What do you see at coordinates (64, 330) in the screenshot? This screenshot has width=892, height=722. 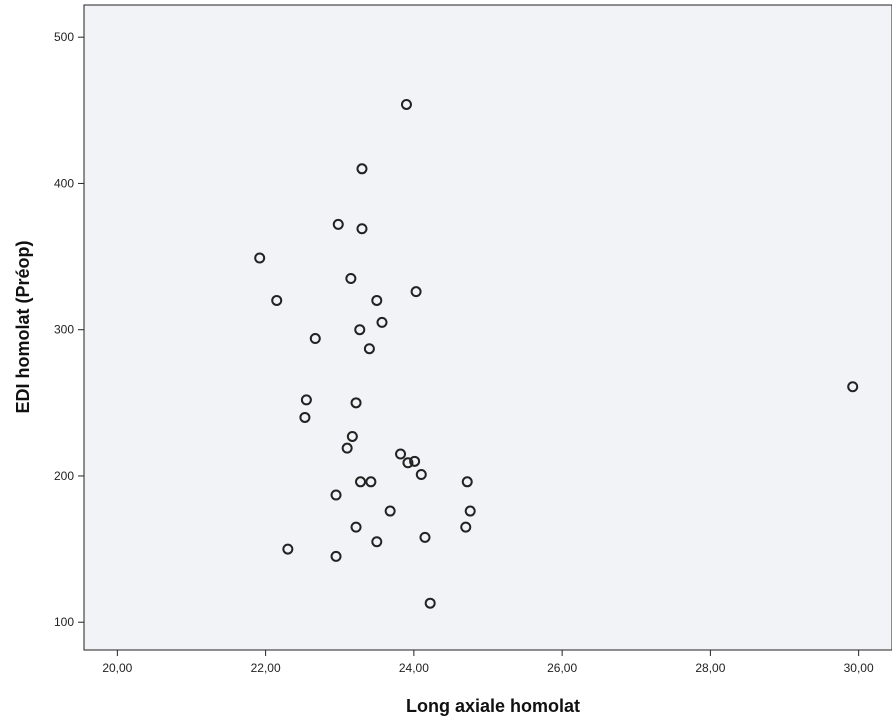 I see `y-tick-label: 300` at bounding box center [64, 330].